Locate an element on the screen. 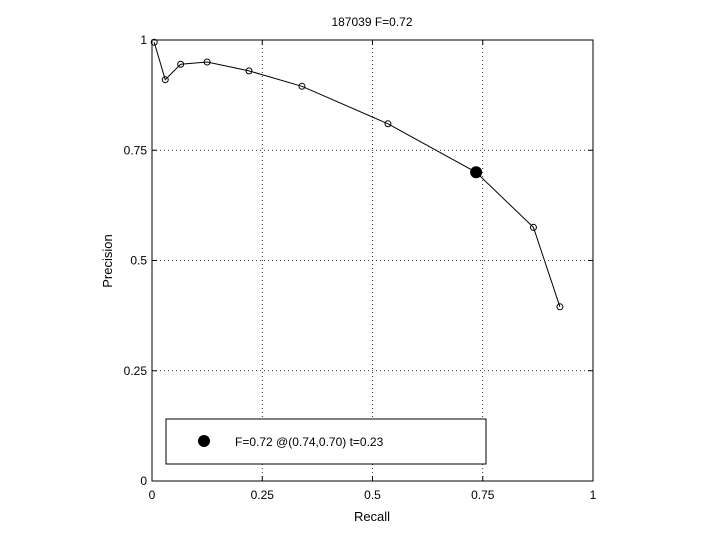  legend: F=0.72 @(0.74,0.70) t=0.23 is located at coordinates (326, 441).